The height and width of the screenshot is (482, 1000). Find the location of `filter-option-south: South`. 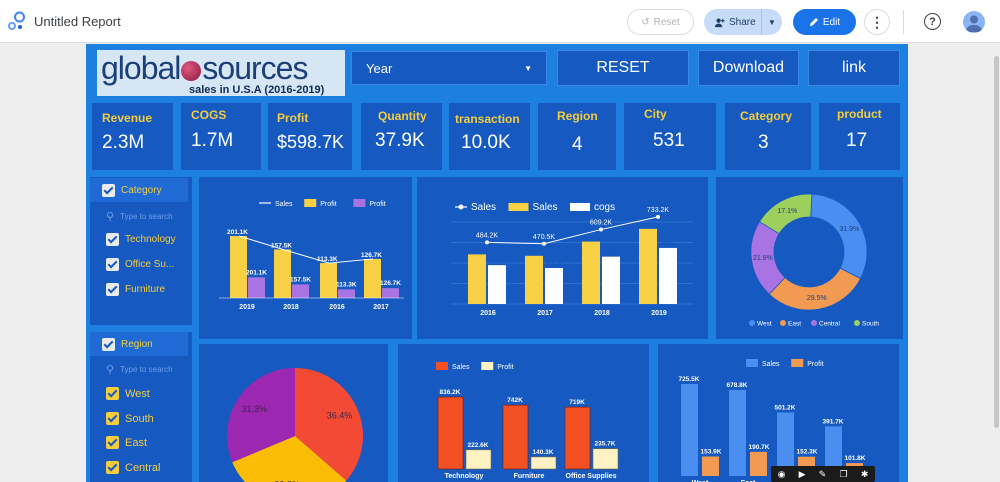

filter-option-south: South is located at coordinates (130, 418).